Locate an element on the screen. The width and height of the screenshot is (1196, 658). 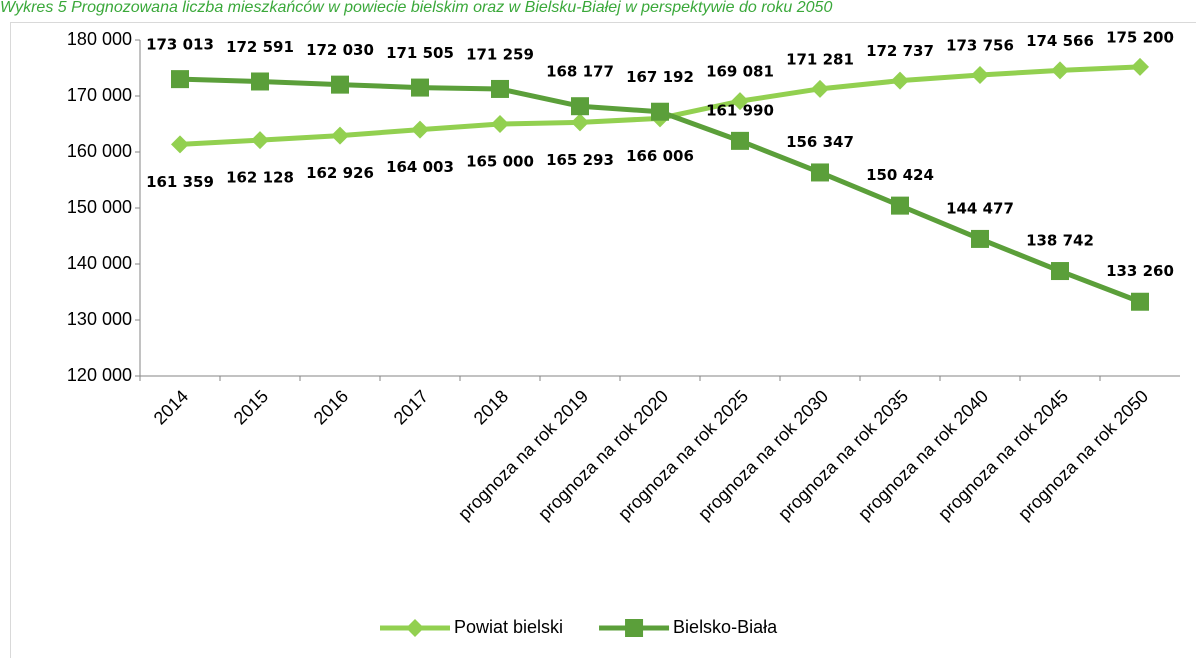
y-tick-label: 180 000 is located at coordinates (99, 39).